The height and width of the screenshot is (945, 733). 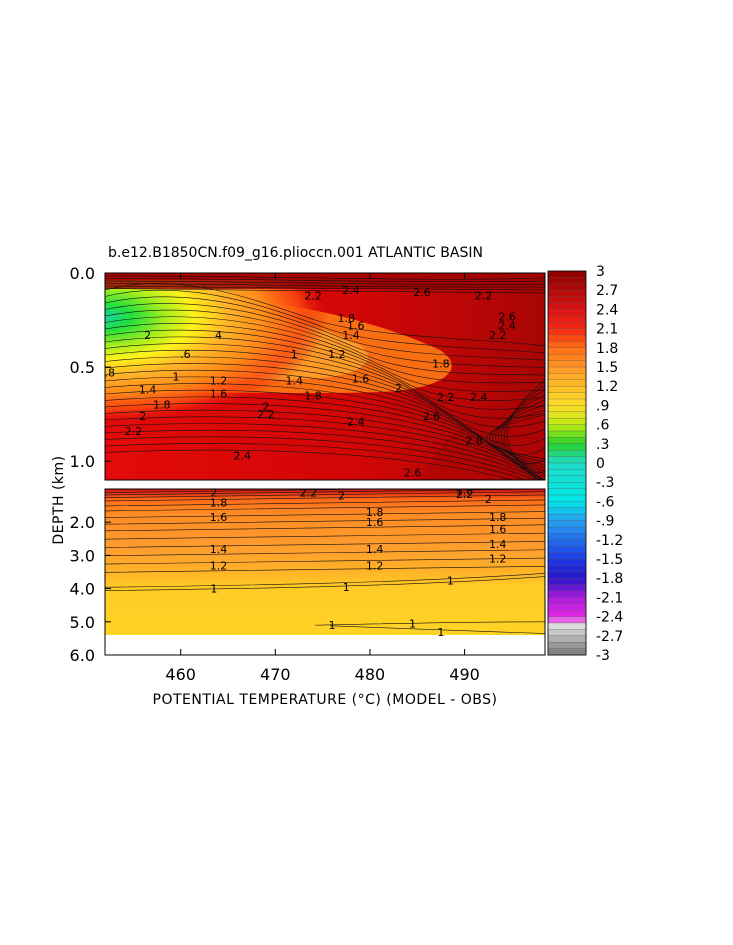 What do you see at coordinates (602, 406) in the screenshot?
I see `colorbar-label: .9` at bounding box center [602, 406].